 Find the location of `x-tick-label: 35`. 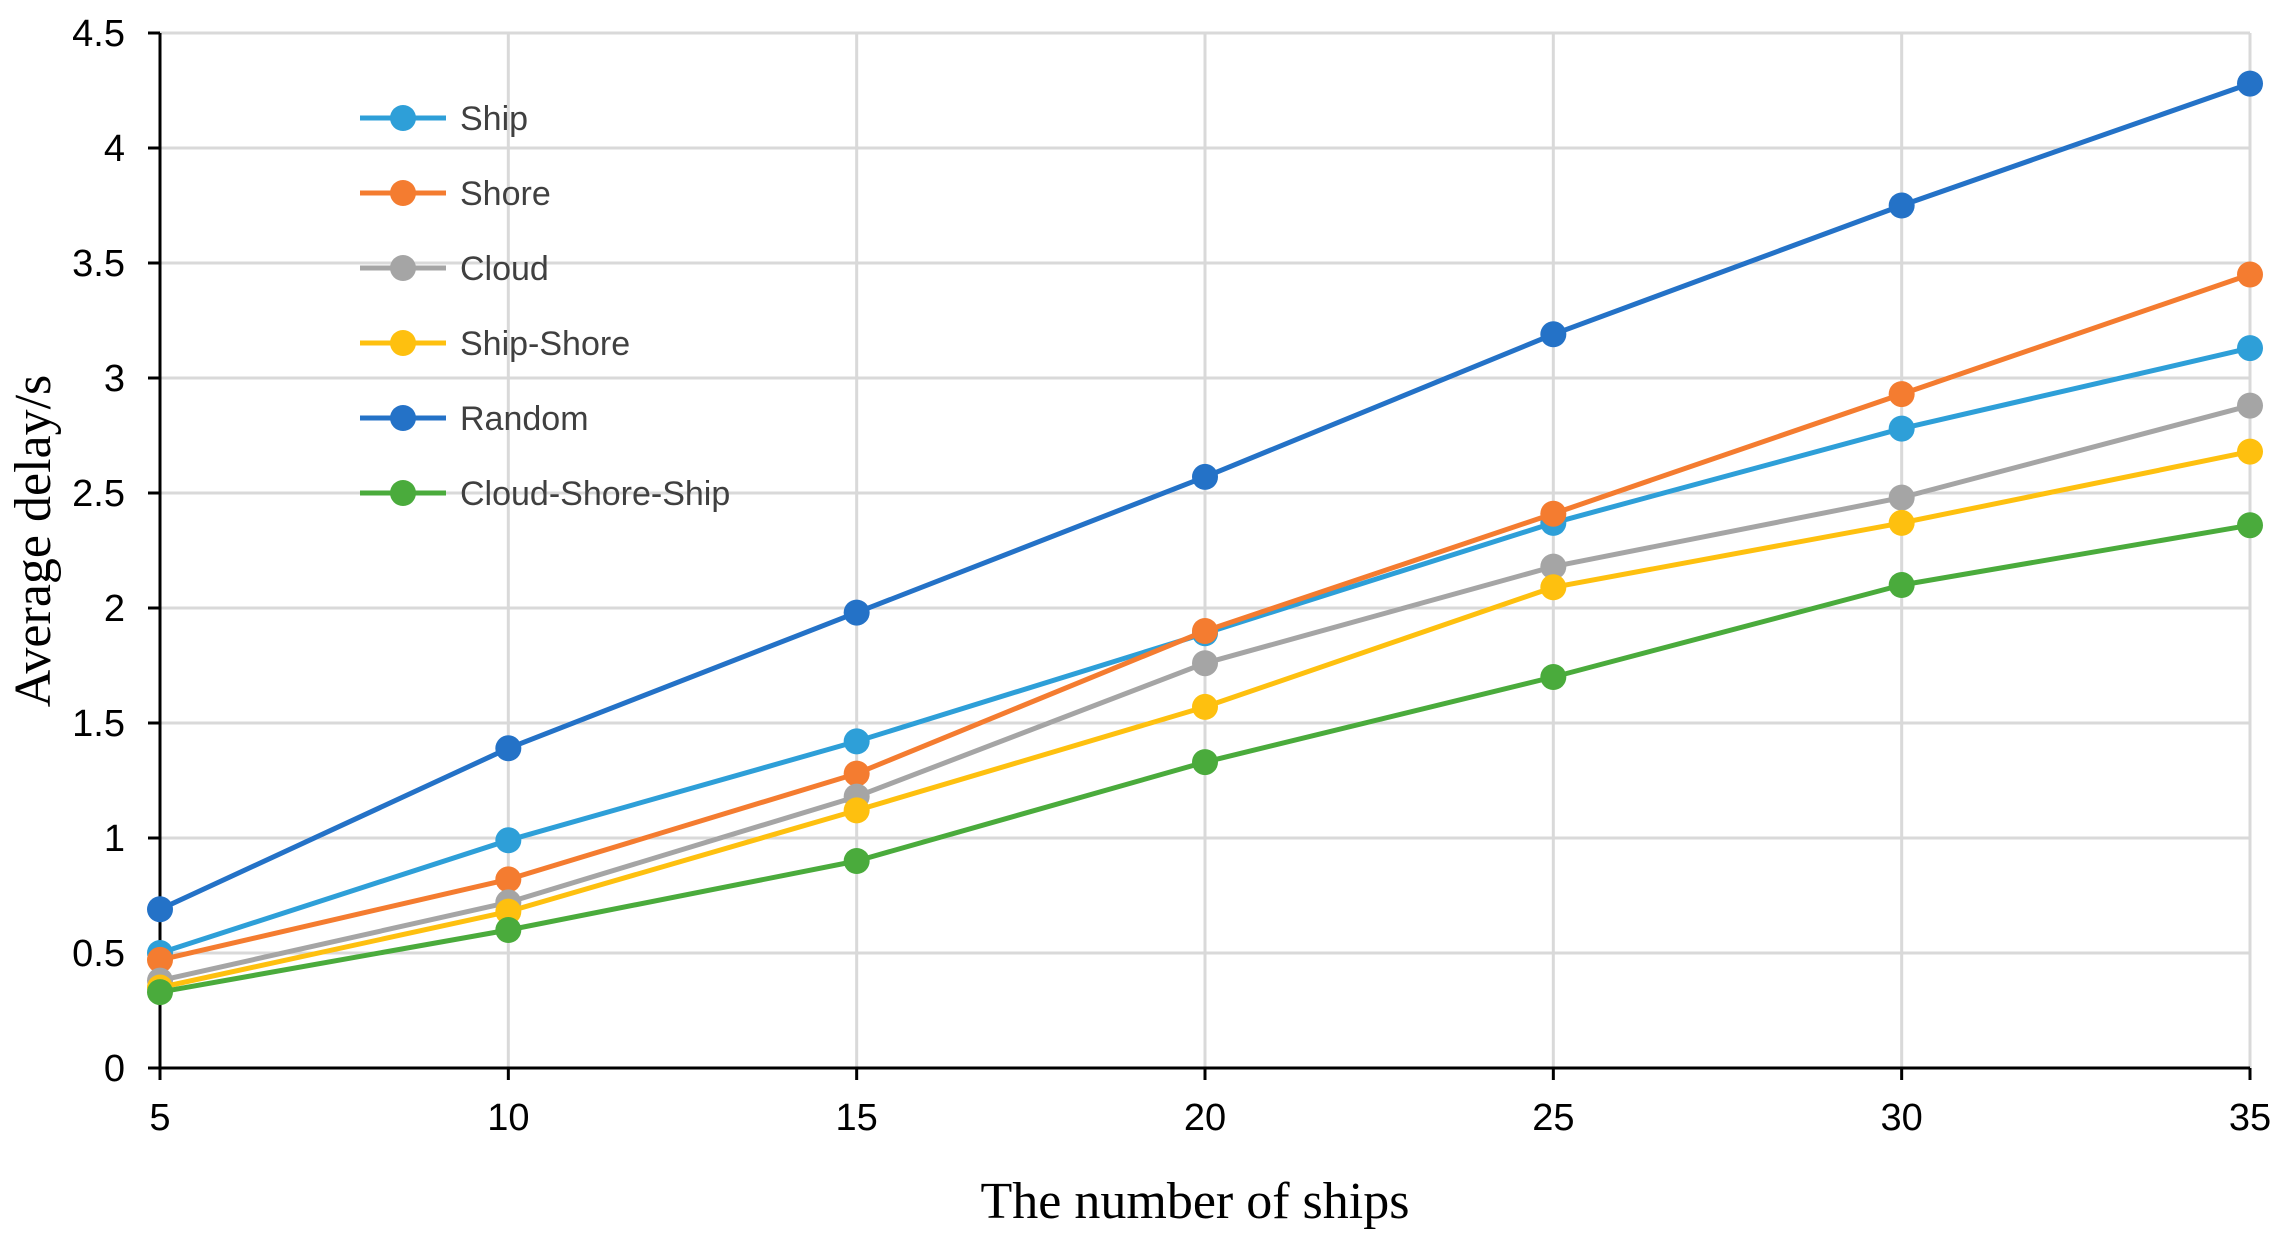

x-tick-label: 35 is located at coordinates (2250, 1118).